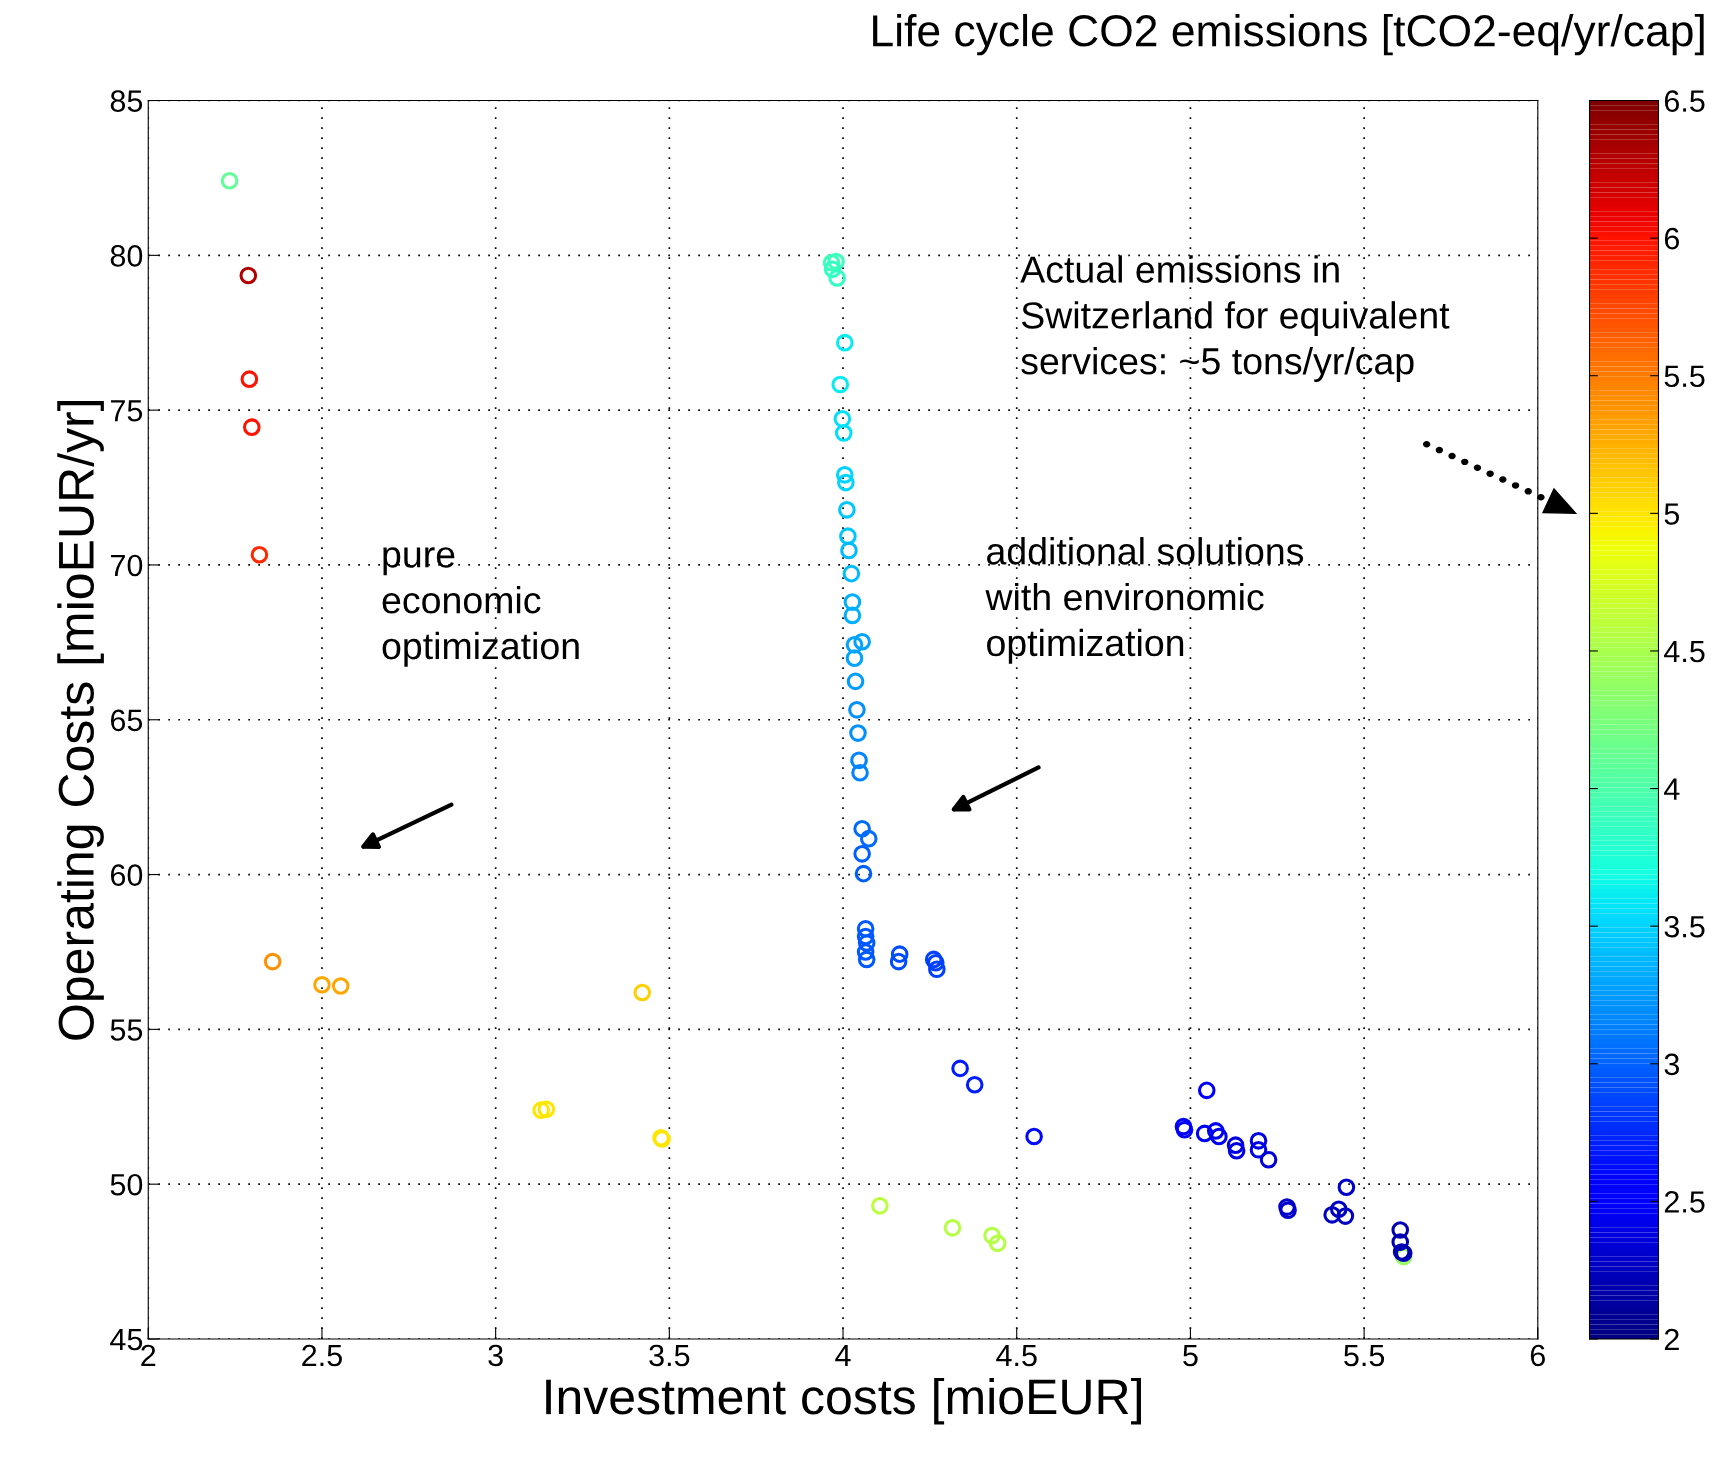 The image size is (1724, 1457). Describe the element at coordinates (1537, 1355) in the screenshot. I see `x-tick-label: 6` at that location.